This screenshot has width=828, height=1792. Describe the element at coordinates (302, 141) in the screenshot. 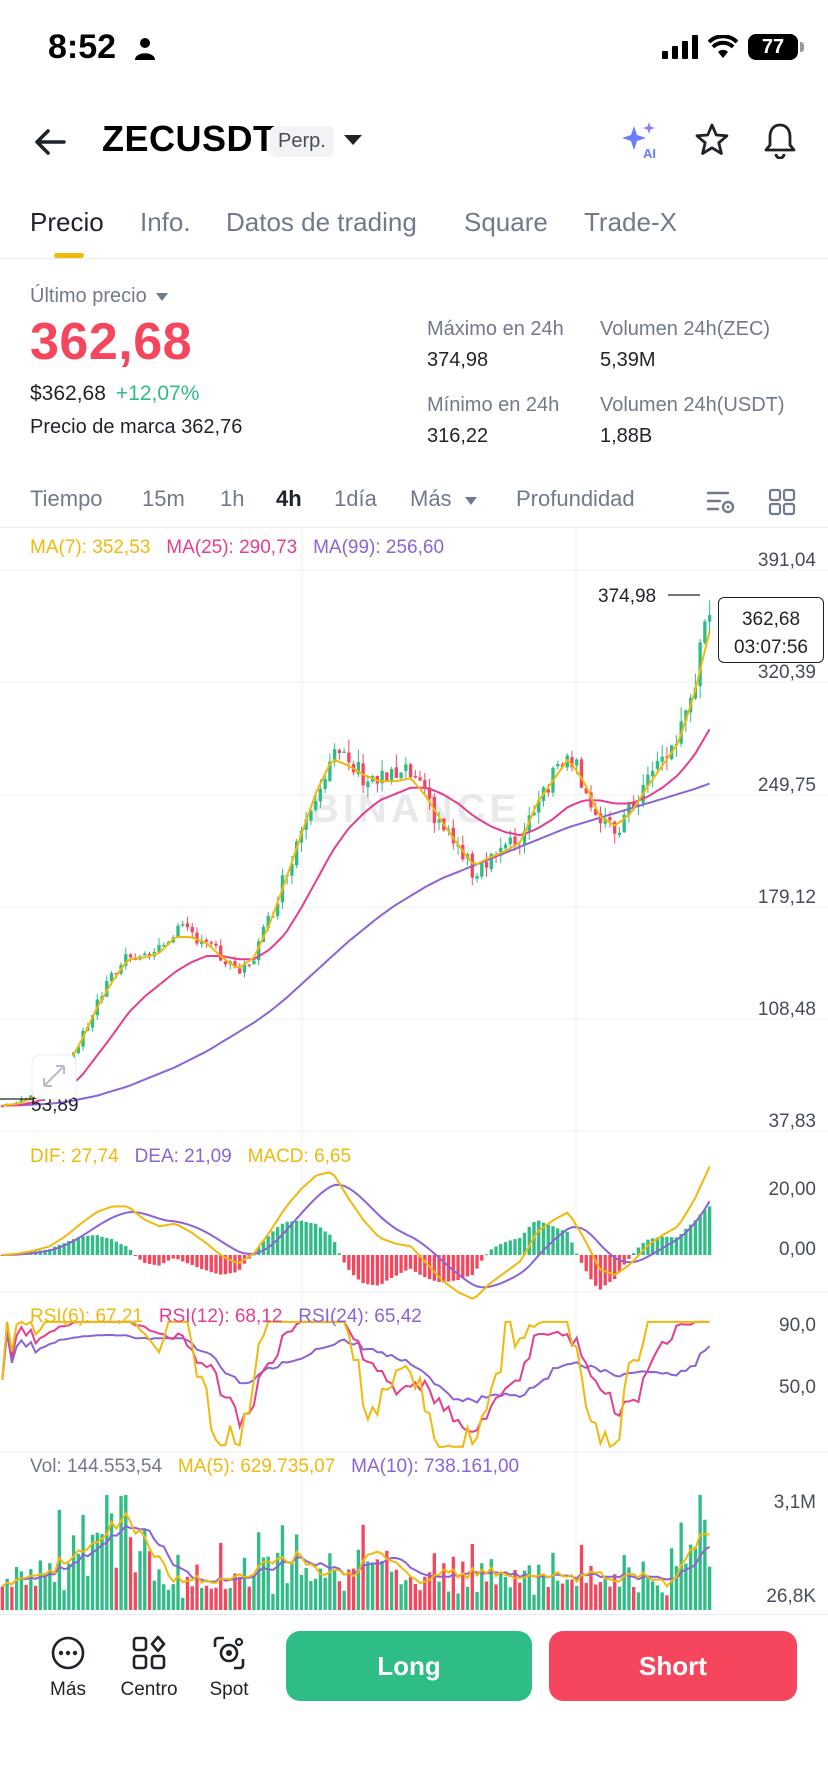

I see `perp-badge: Perp.` at that location.